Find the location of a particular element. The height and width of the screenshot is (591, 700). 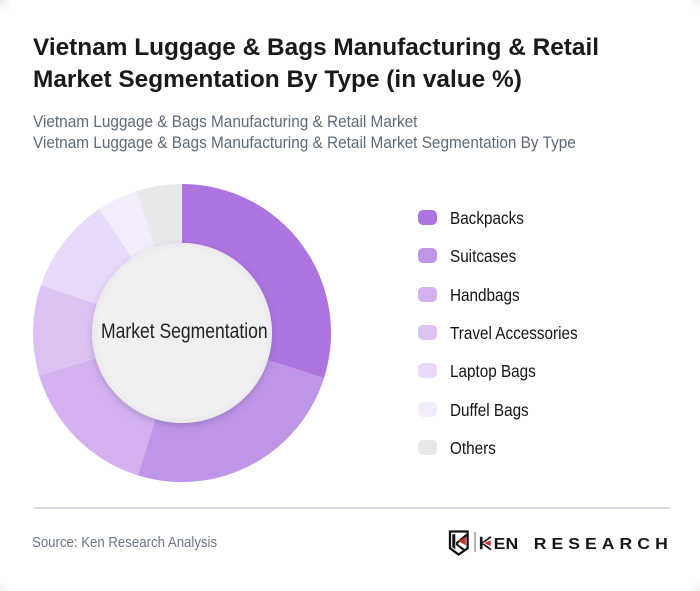

svg-text: RESEARCH is located at coordinates (603, 544).